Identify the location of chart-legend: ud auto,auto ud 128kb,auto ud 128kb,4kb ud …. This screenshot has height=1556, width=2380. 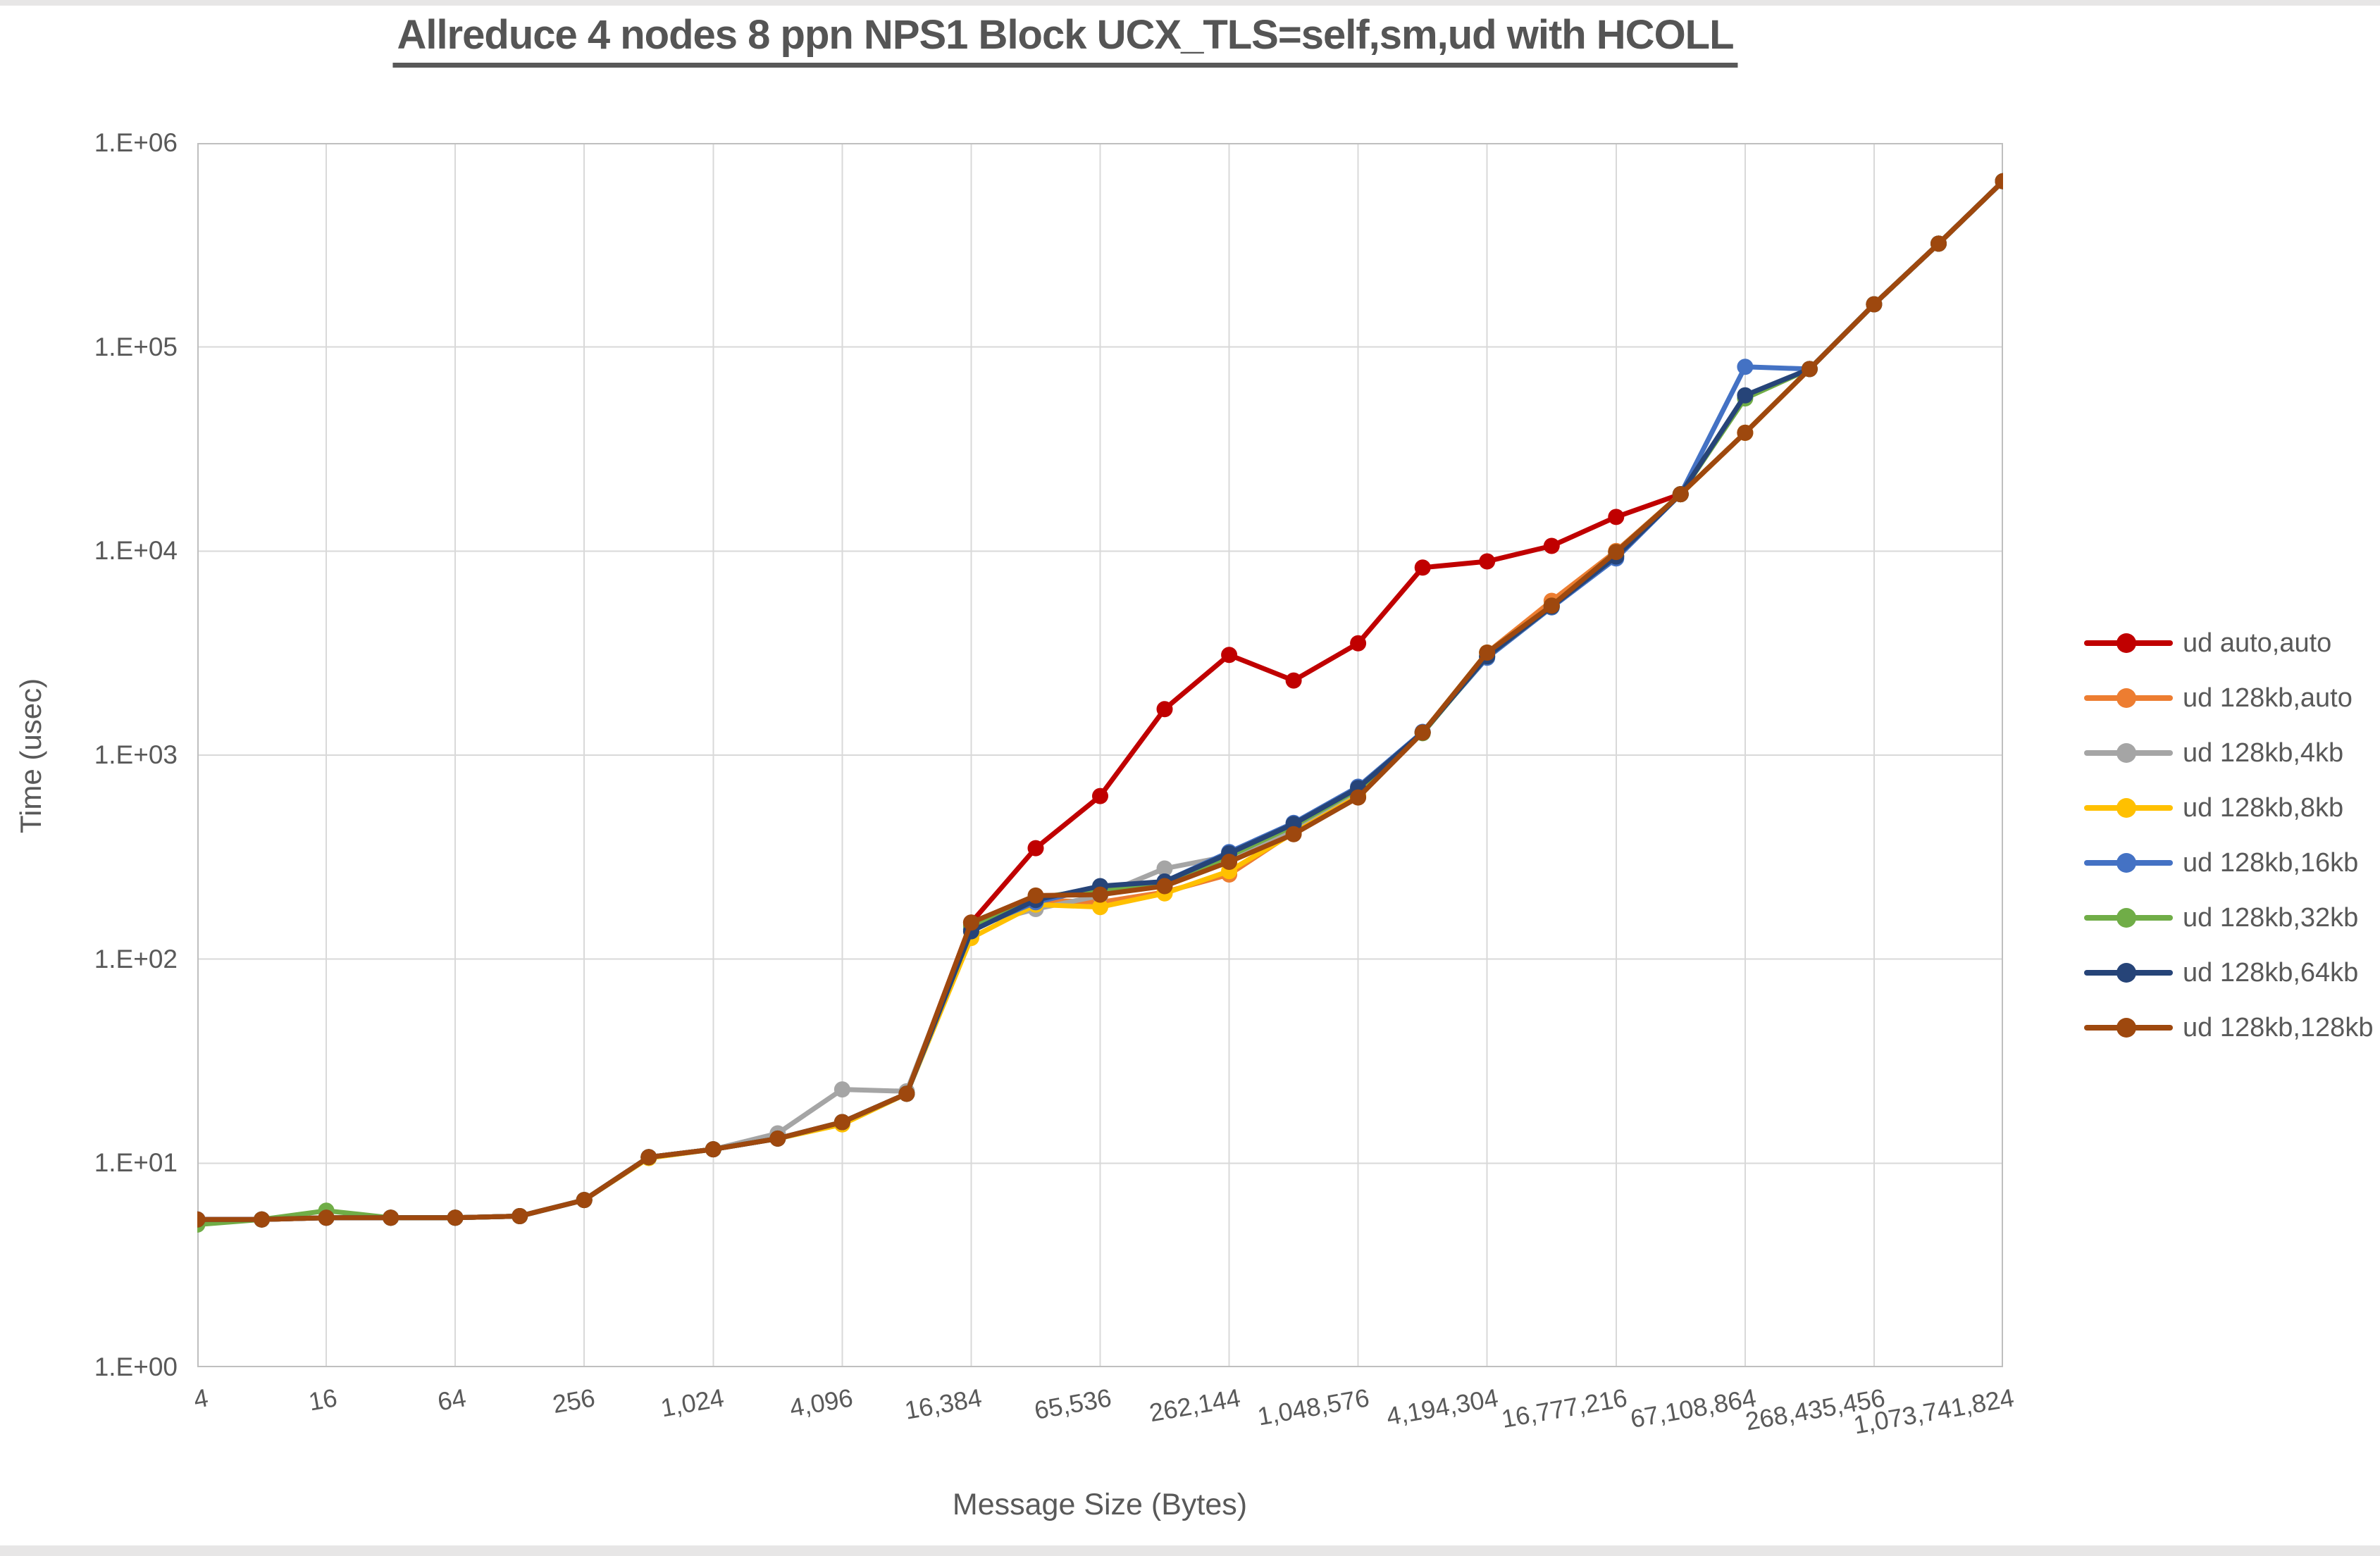
(2228, 835).